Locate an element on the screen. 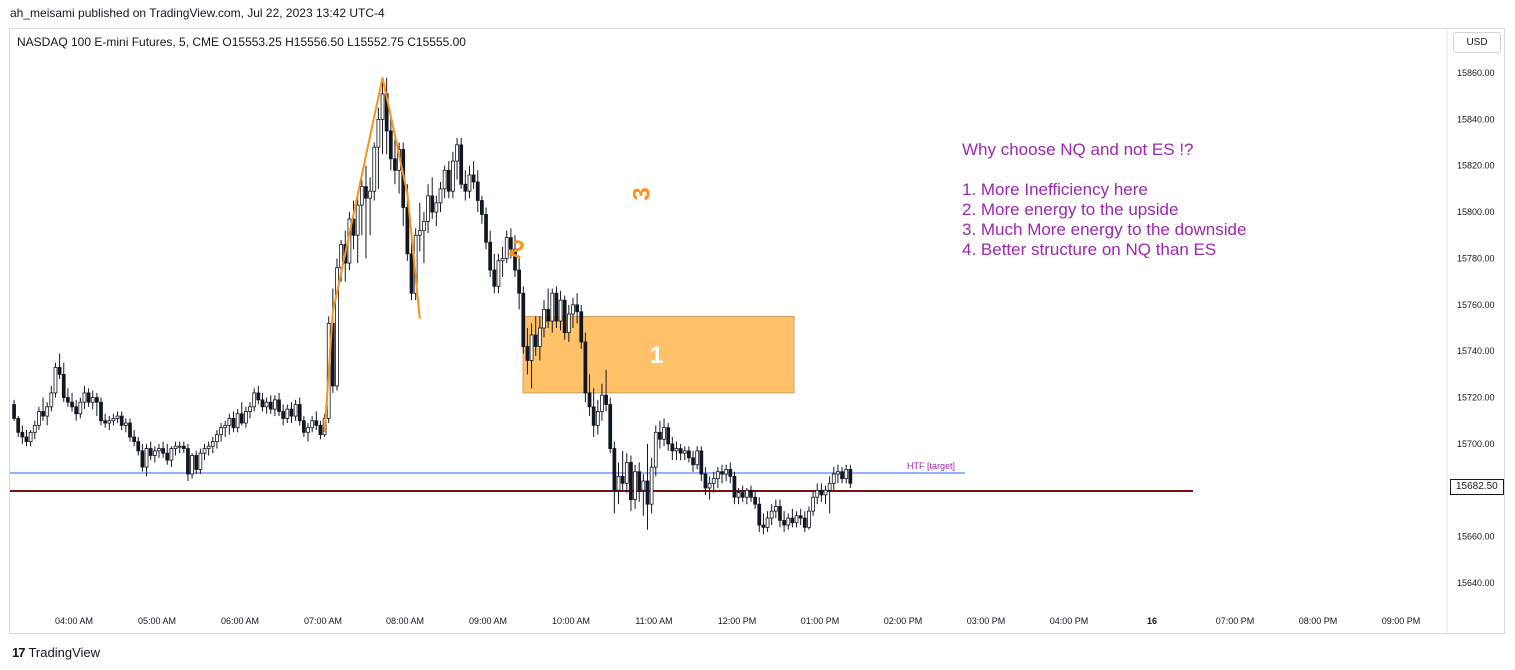 The image size is (1515, 670). x-tick-label: 01:00 PM is located at coordinates (820, 621).